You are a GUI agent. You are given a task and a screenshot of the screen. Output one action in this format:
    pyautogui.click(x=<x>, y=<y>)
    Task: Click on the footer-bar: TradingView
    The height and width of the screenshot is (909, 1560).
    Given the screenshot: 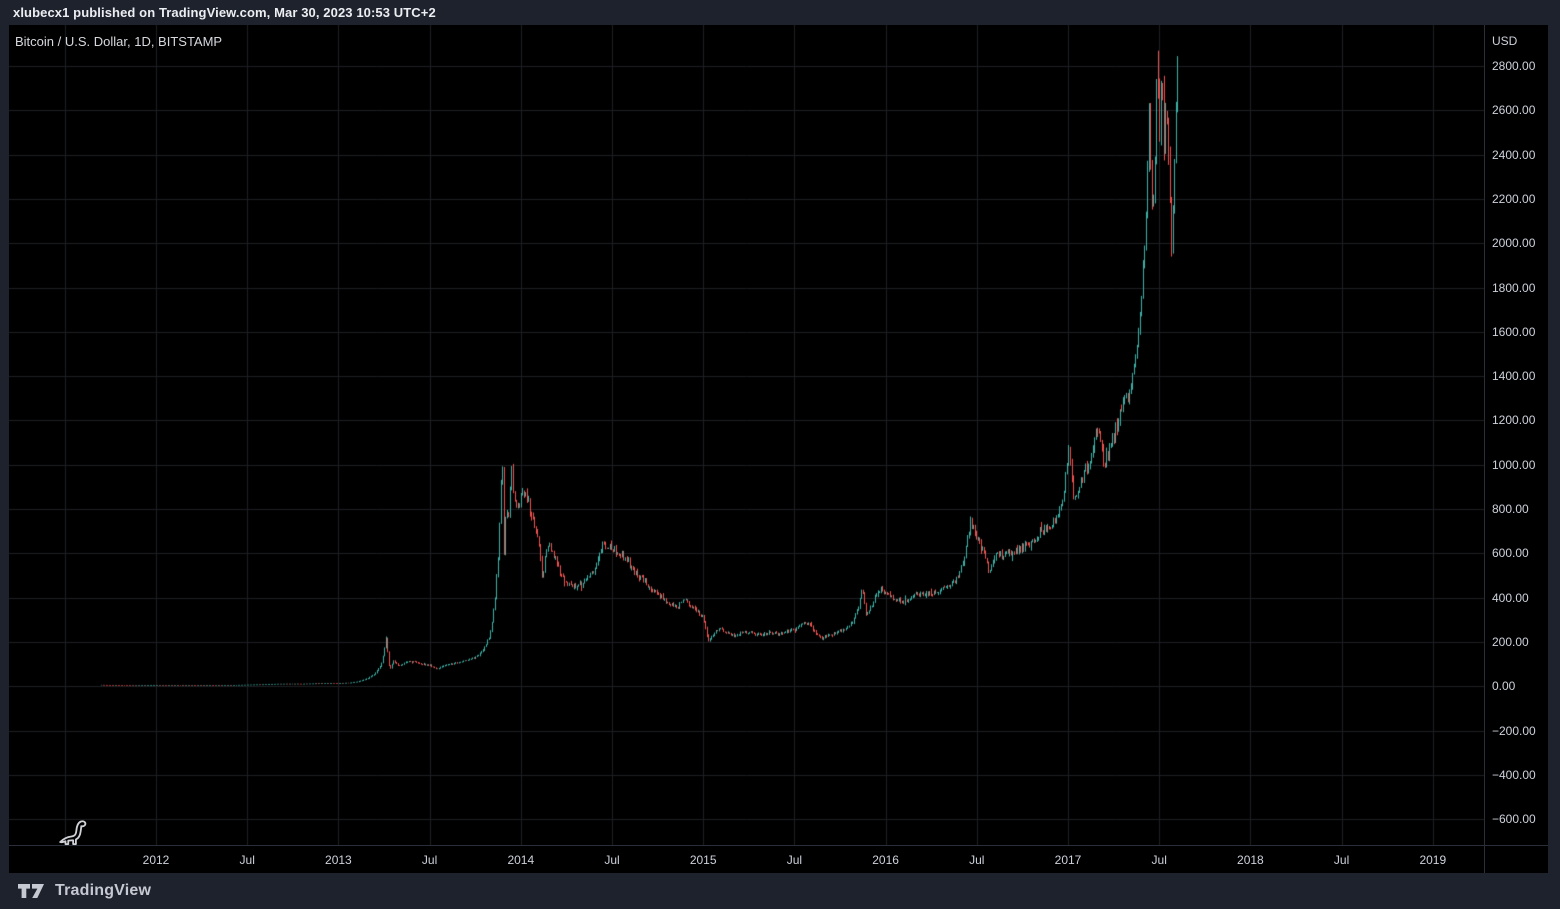 What is the action you would take?
    pyautogui.click(x=780, y=891)
    